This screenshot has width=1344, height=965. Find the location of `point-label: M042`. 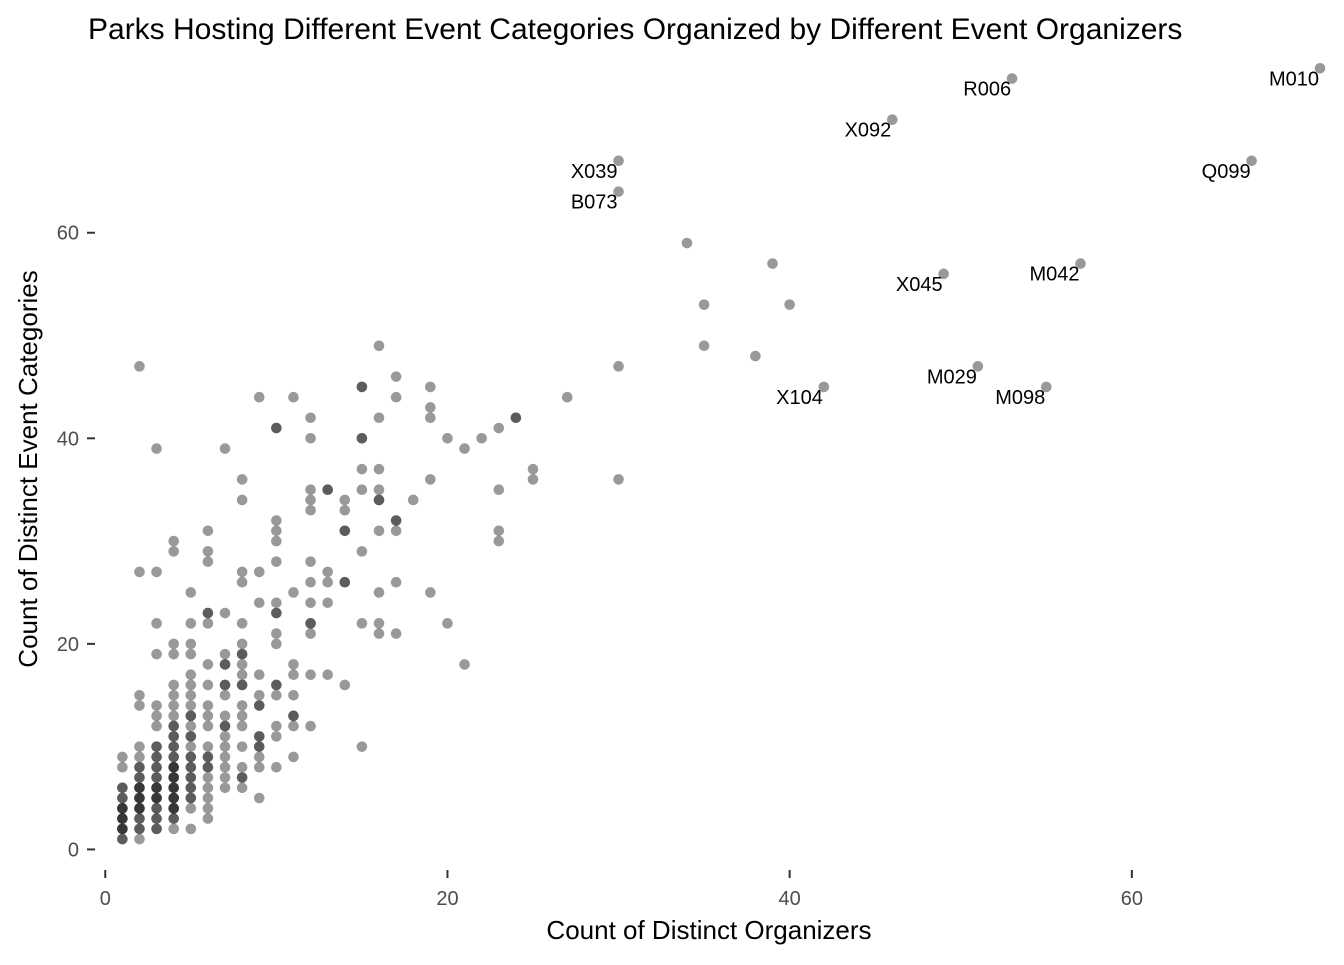

point-label: M042 is located at coordinates (1054, 275).